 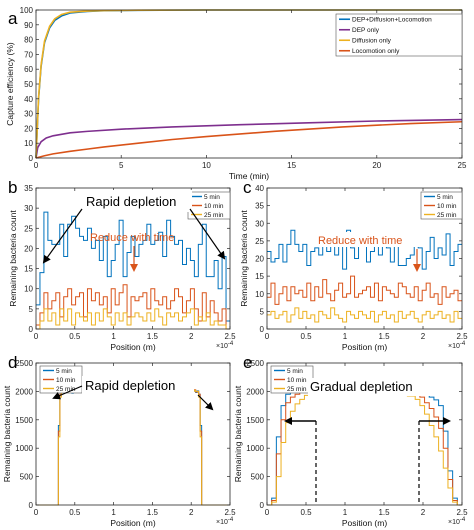 I want to click on x-axis-exponent-d: ×10⁻⁴, so click(x=225, y=521).